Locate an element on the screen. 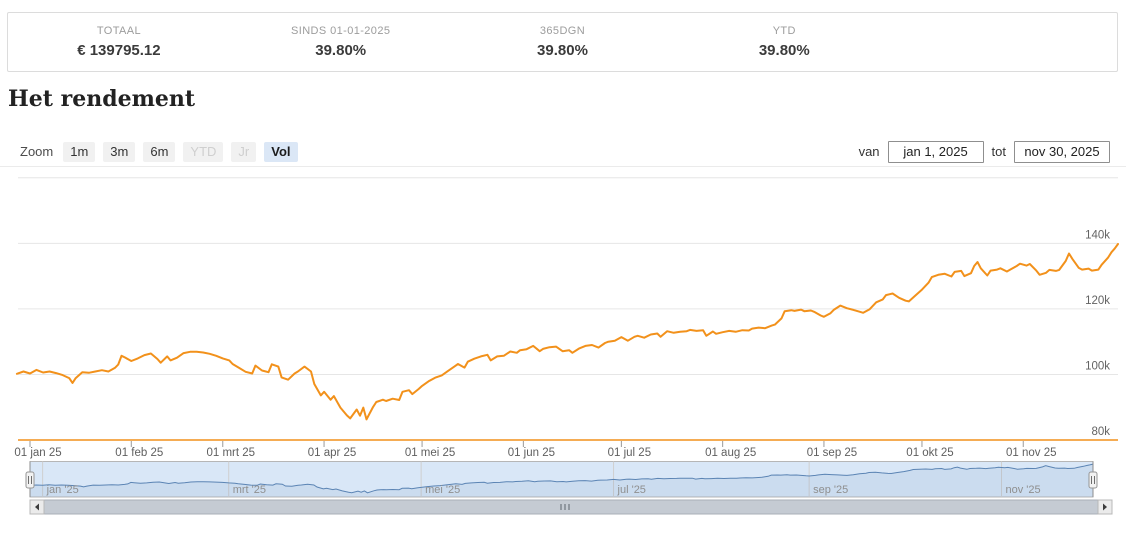 This screenshot has height=534, width=1126. navigator-mask is located at coordinates (561, 479).